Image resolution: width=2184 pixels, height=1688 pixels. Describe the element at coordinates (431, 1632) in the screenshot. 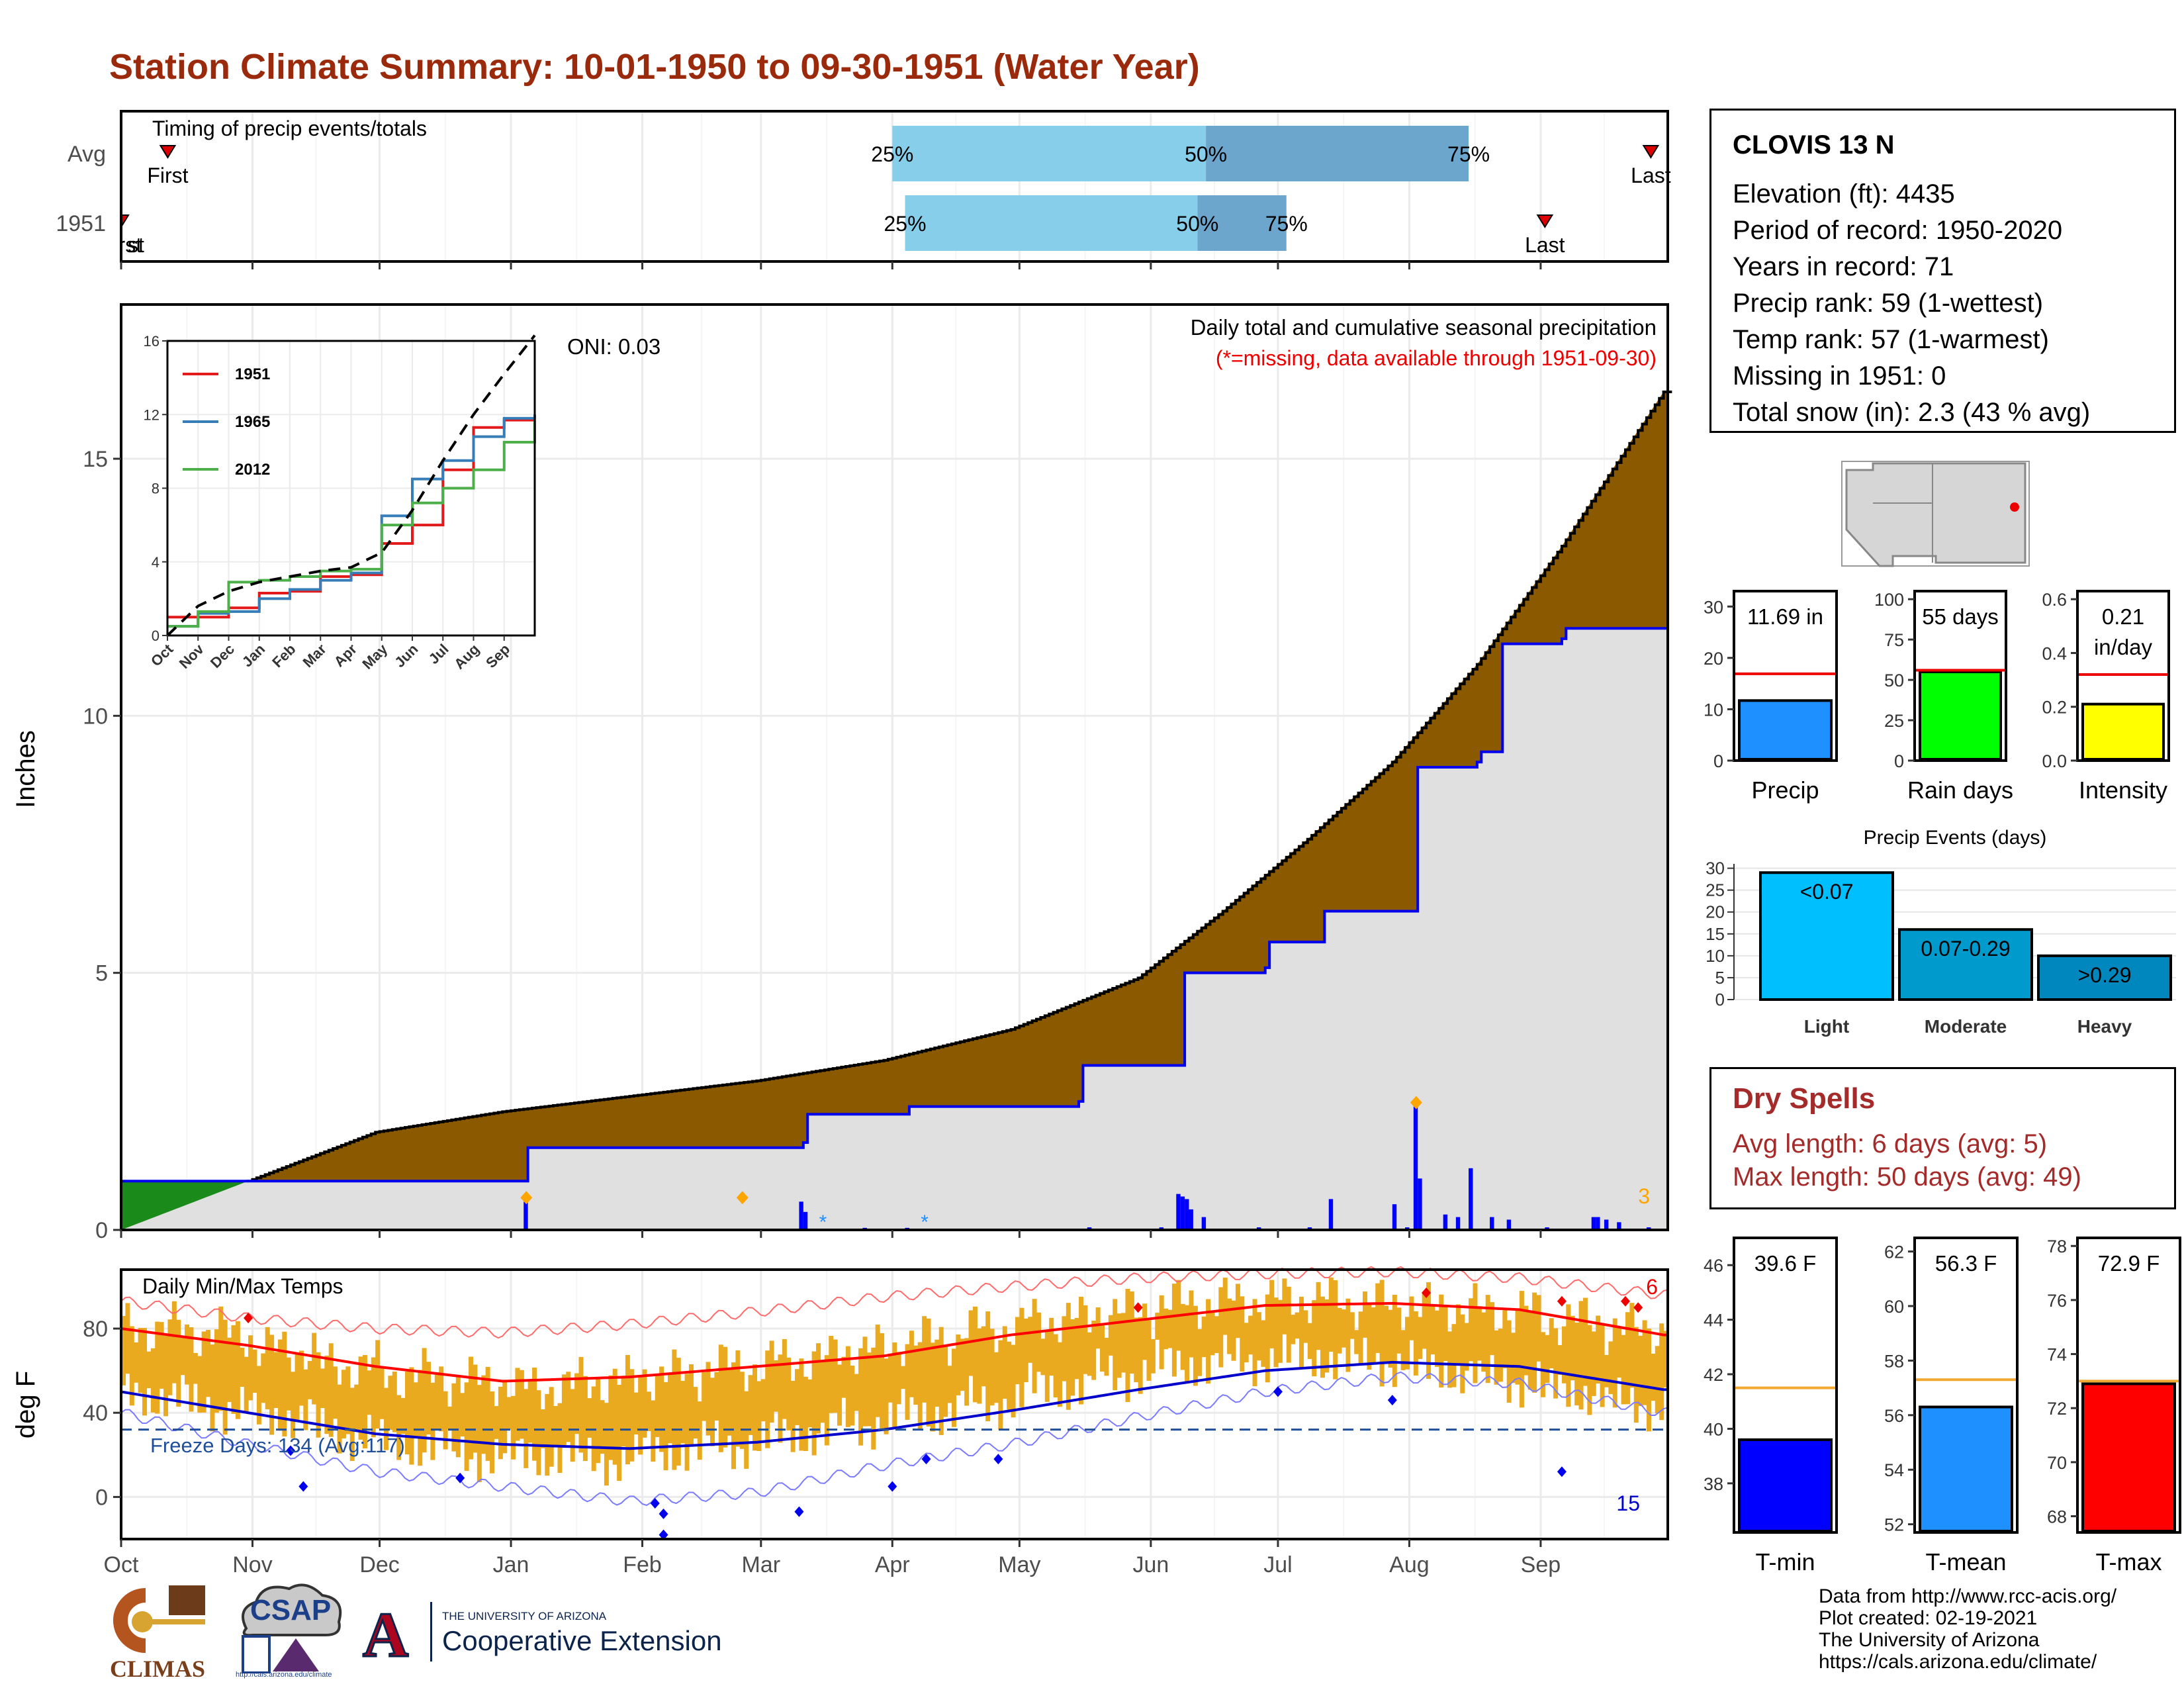

I see `logo-divider` at that location.